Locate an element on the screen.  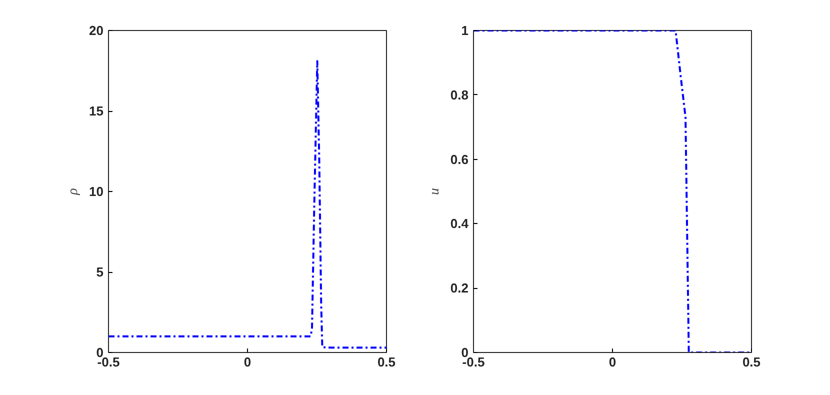
y-tick-label: 0.8 is located at coordinates (459, 94).